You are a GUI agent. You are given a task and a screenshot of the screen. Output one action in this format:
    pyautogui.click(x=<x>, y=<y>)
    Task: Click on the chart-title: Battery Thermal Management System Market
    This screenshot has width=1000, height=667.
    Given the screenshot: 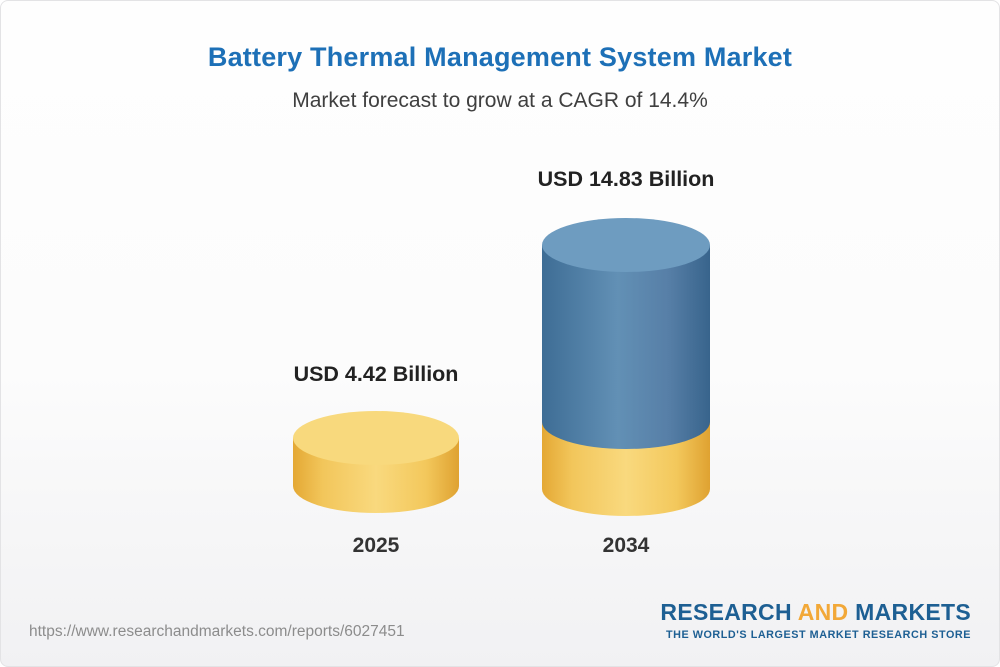 What is the action you would take?
    pyautogui.click(x=500, y=57)
    